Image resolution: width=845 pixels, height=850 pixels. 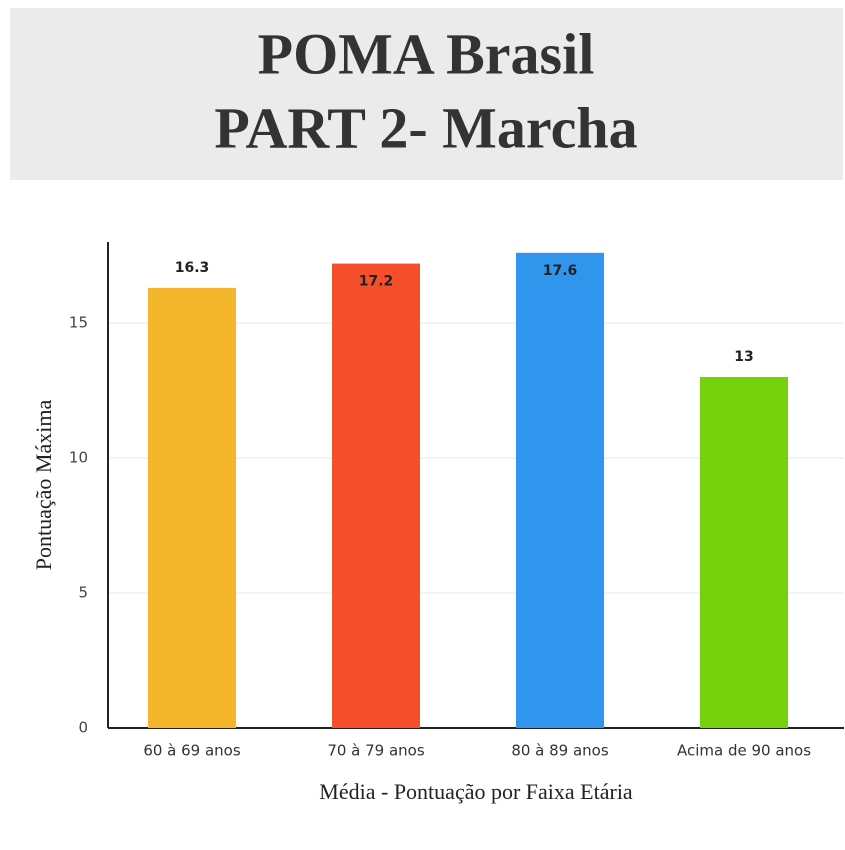 I want to click on value-label: 17.6, so click(x=560, y=271).